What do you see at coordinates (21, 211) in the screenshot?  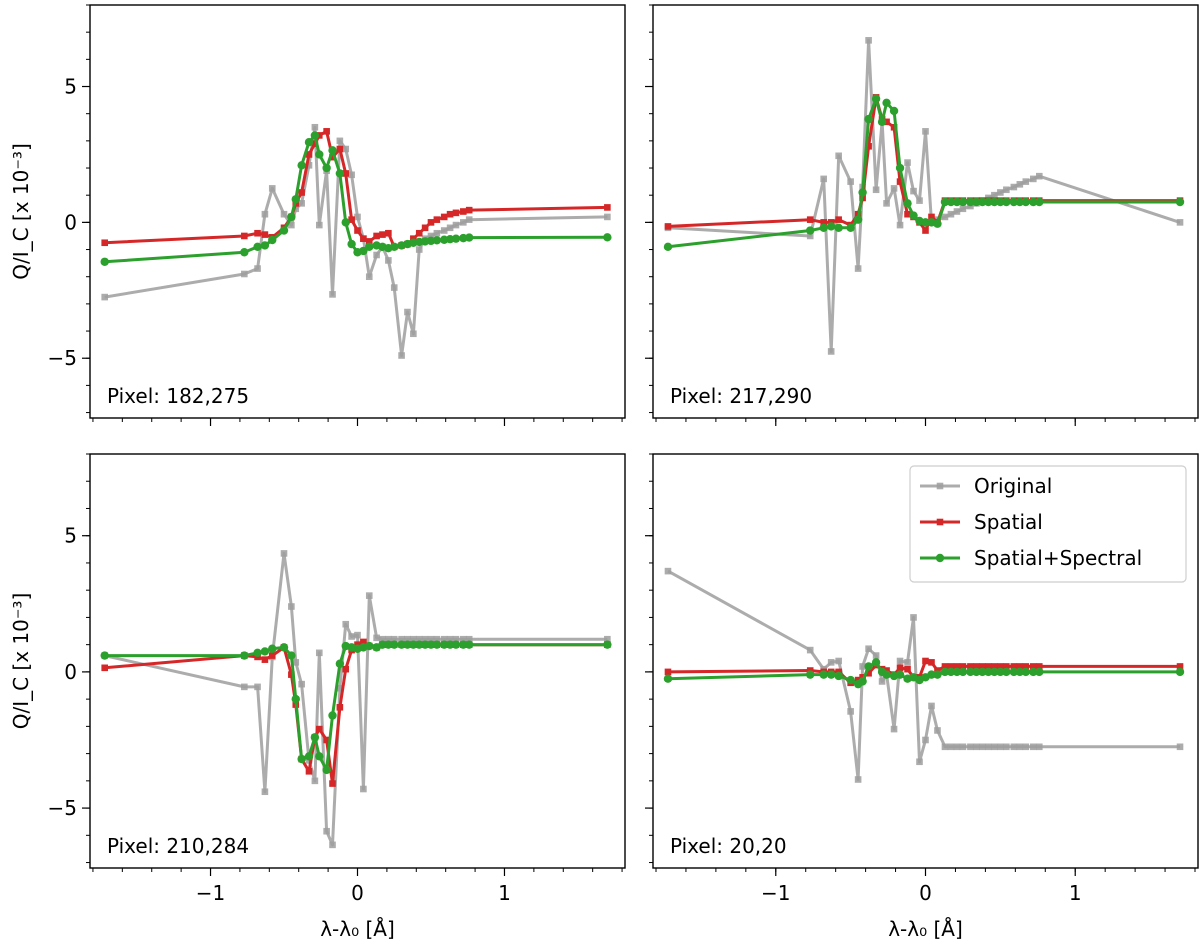 I see `y-axis-label: Q/I_C [x 10⁻³]` at bounding box center [21, 211].